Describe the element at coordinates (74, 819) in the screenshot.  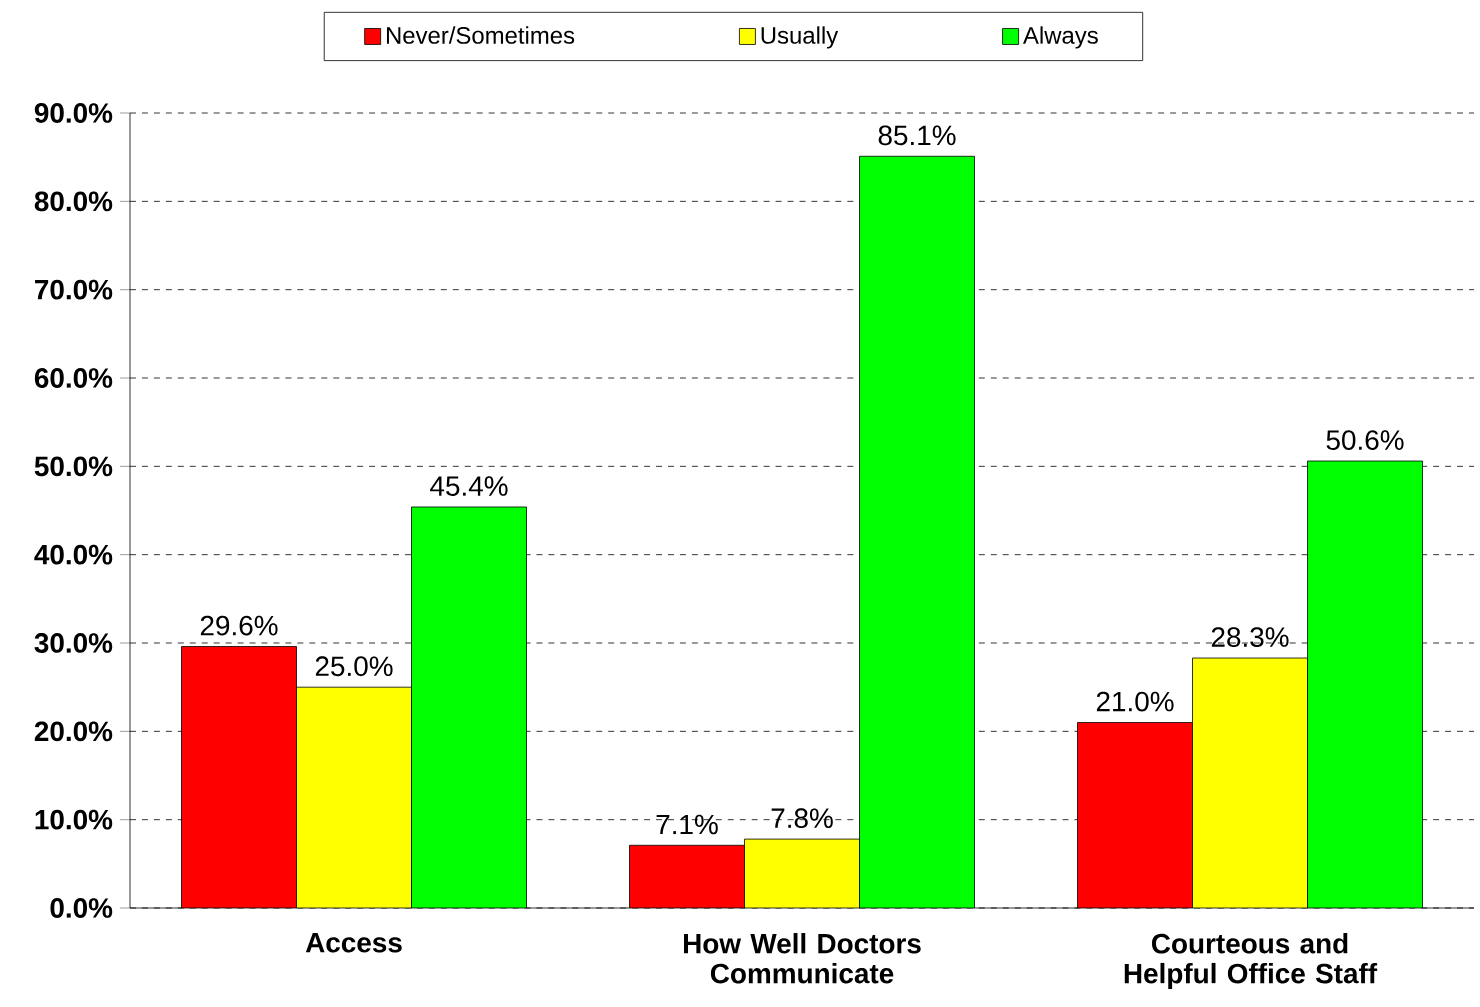
I see `y-tick-label: 10.0%` at that location.